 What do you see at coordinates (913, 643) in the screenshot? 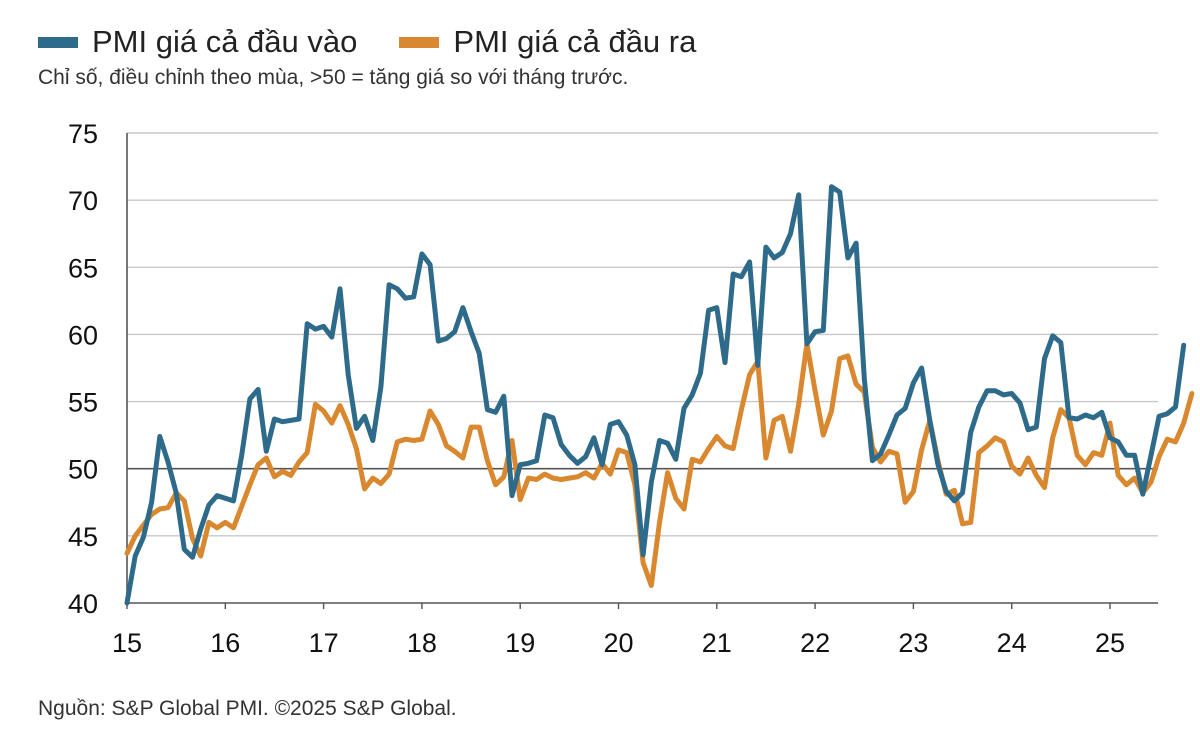
I see `x-tick-label: 23` at bounding box center [913, 643].